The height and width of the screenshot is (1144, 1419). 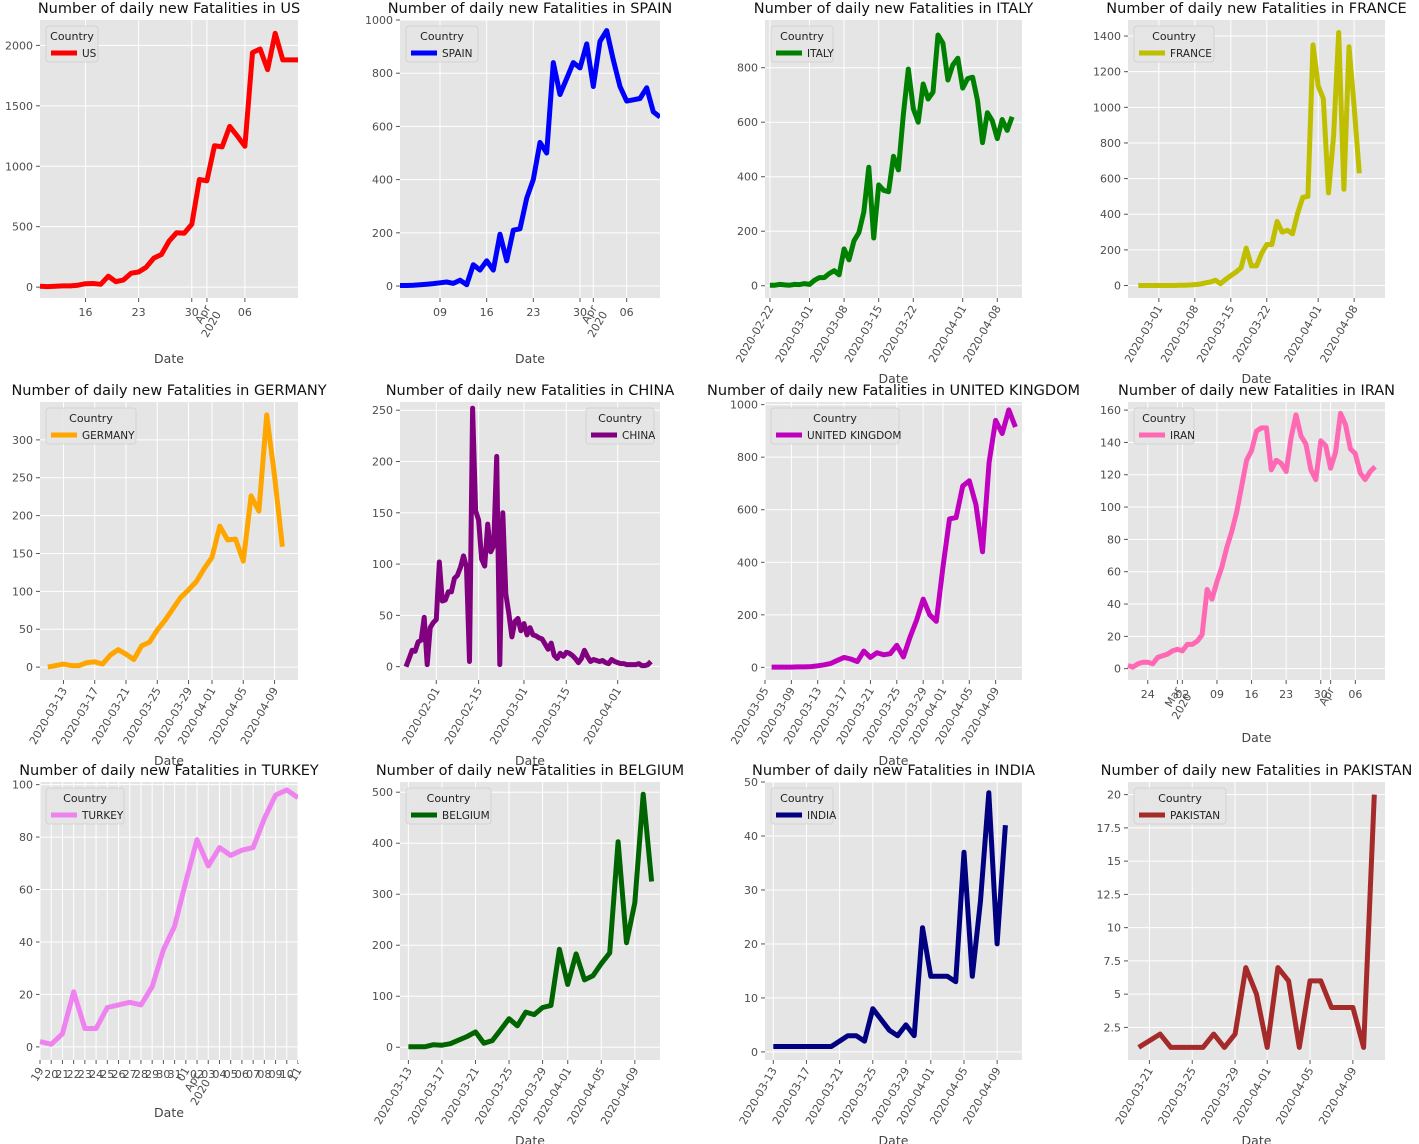 I want to click on x-tick-label: 10, so click(x=287, y=1074).